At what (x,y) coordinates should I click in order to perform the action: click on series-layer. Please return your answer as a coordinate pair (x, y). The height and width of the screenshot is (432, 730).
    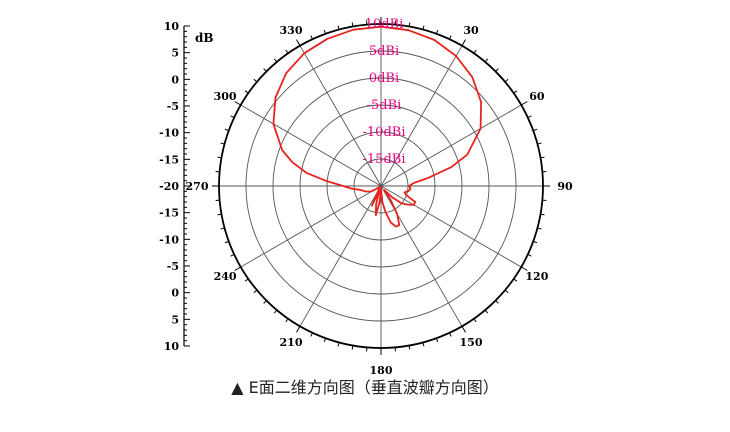
    Looking at the image, I should click on (377, 126).